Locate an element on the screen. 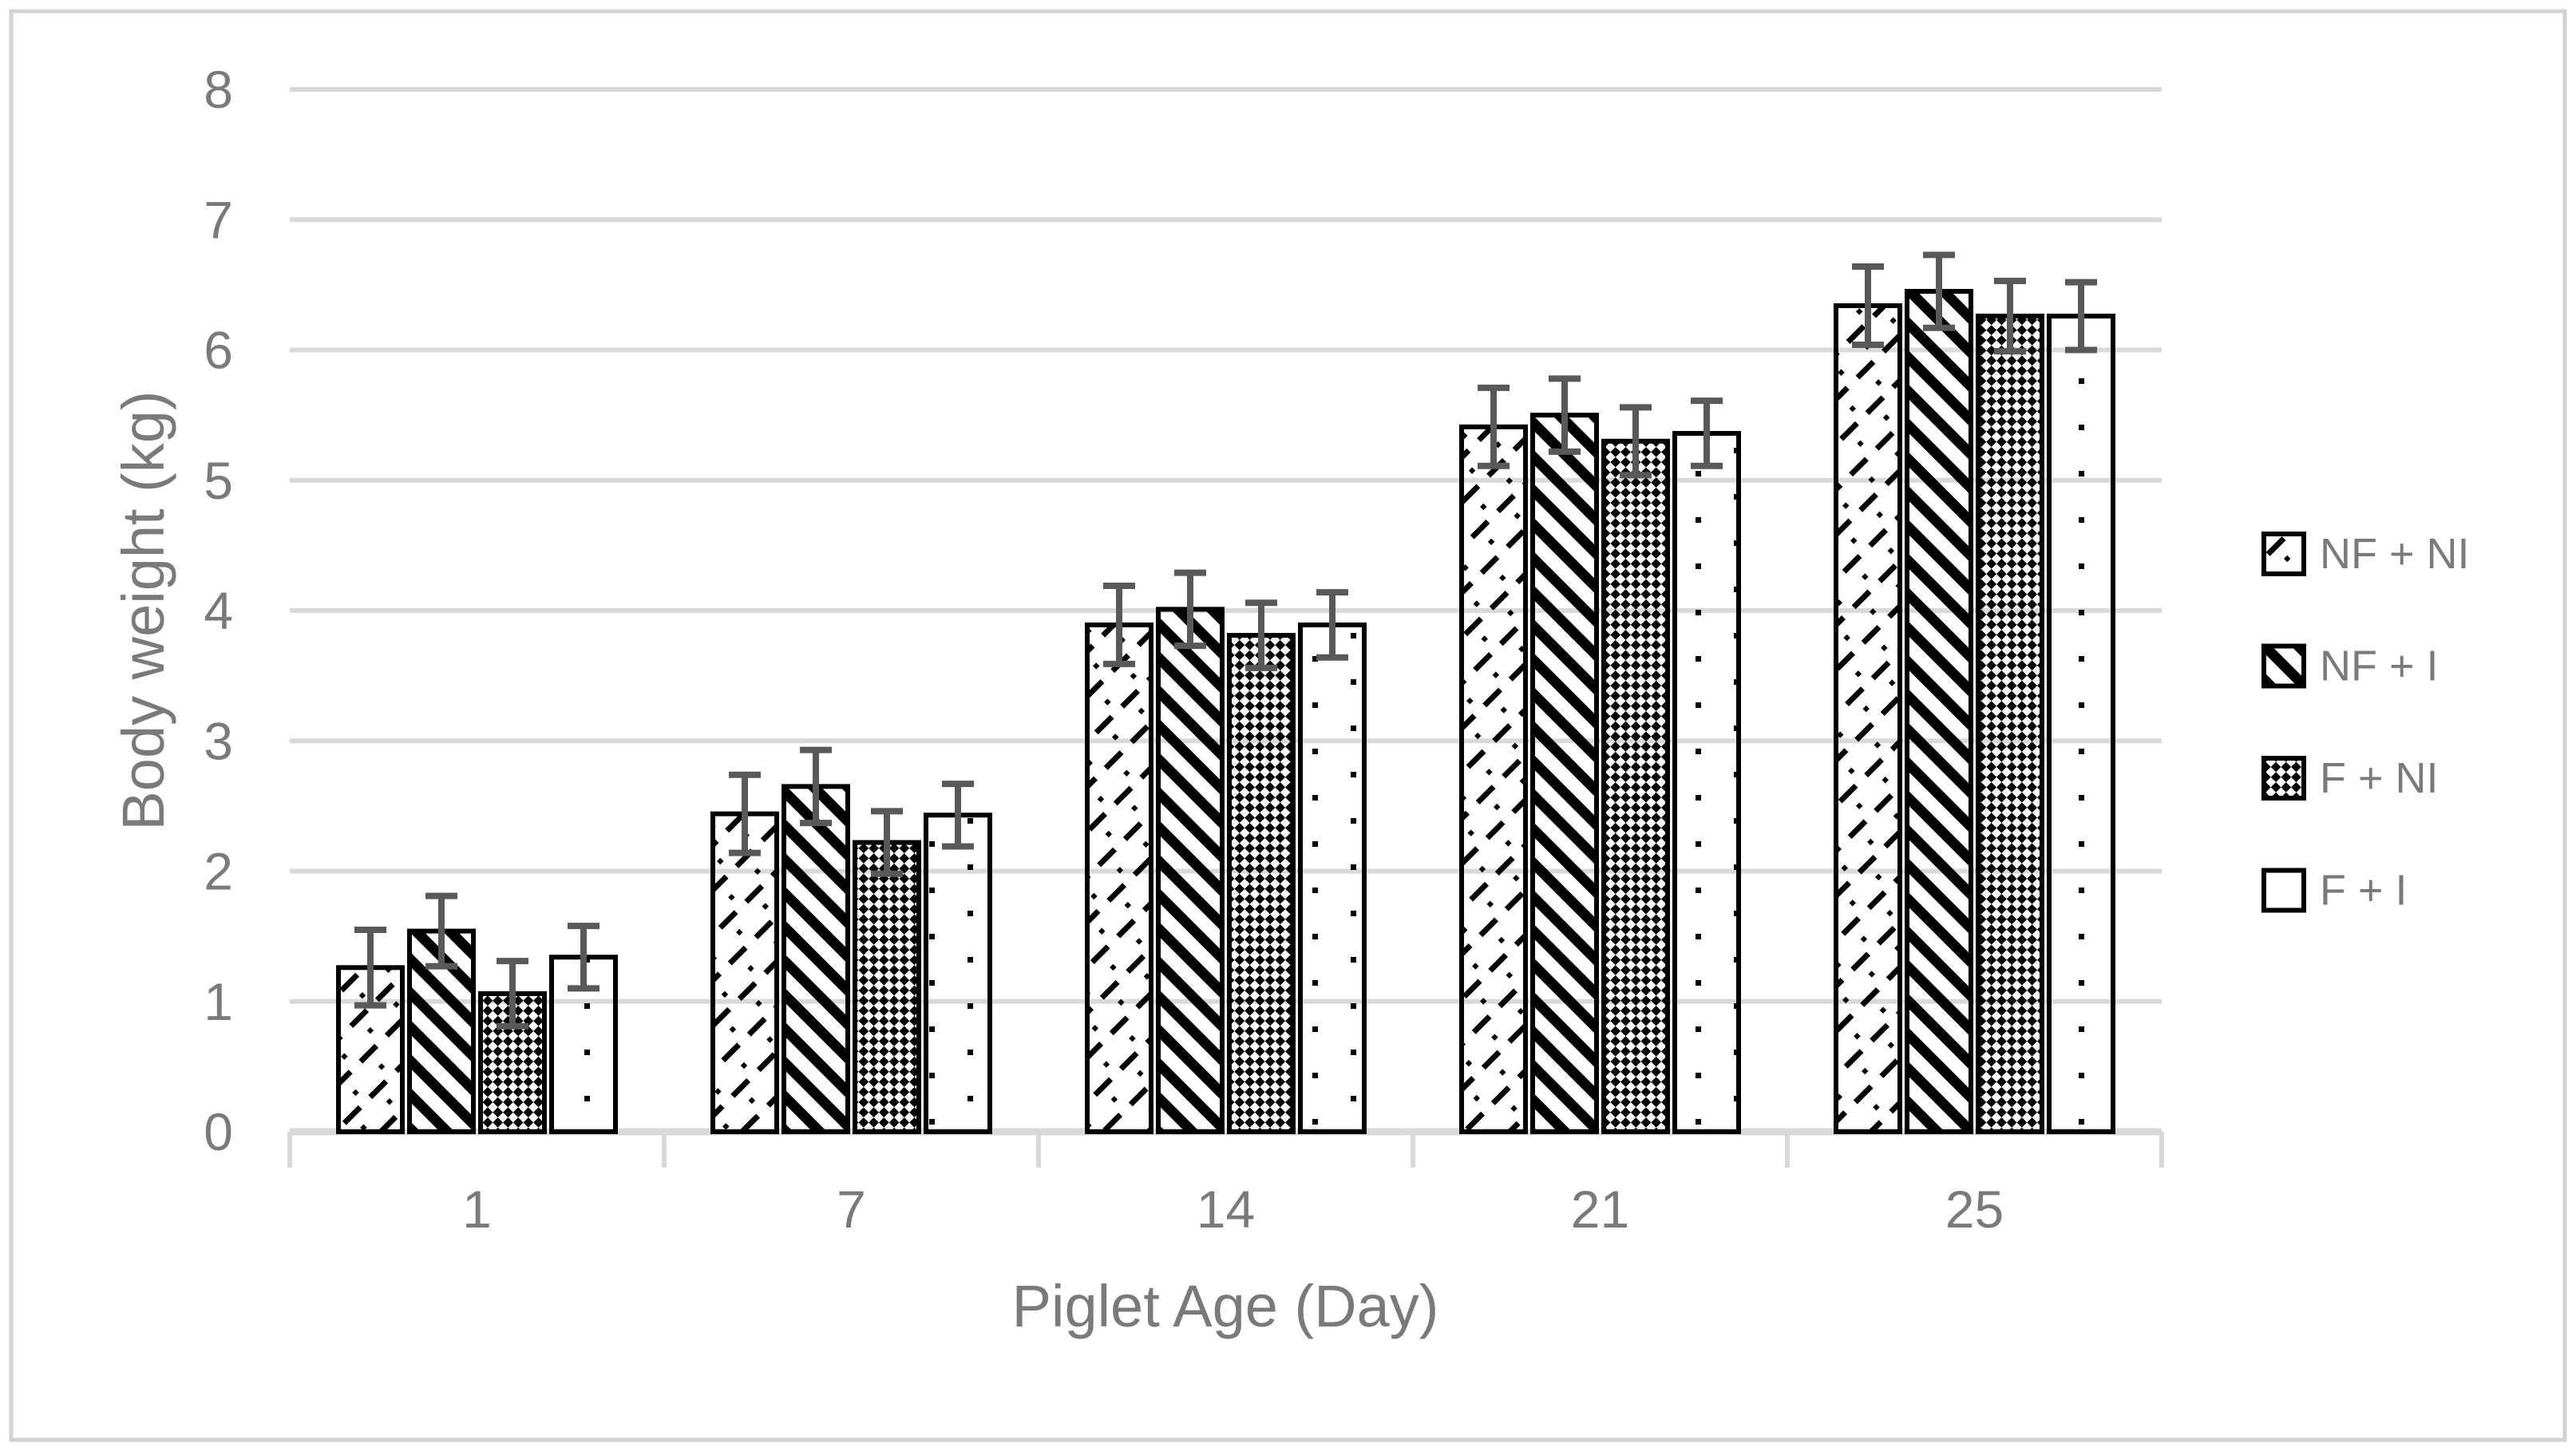  error-bar-NF+NI-day25 is located at coordinates (1868, 305).